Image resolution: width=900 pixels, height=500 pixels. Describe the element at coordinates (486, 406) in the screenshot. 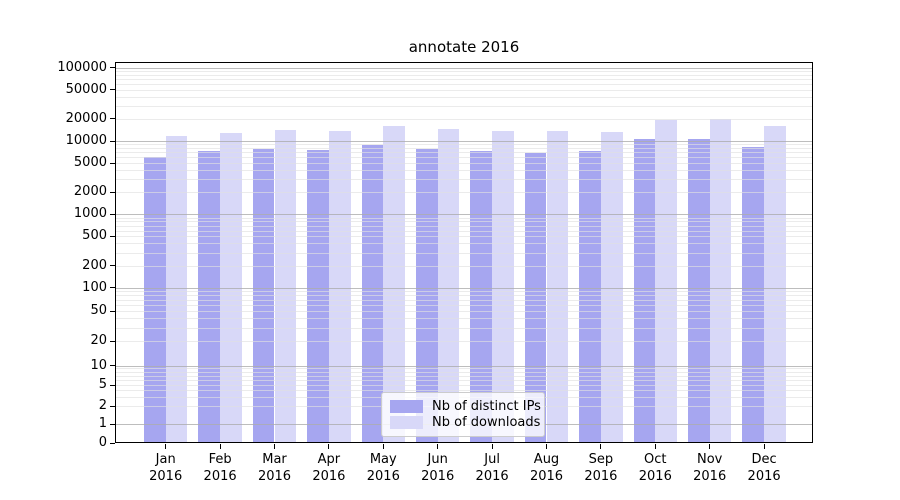

I see `legend-label-distinct-ips: Nb of distinct IPs` at that location.